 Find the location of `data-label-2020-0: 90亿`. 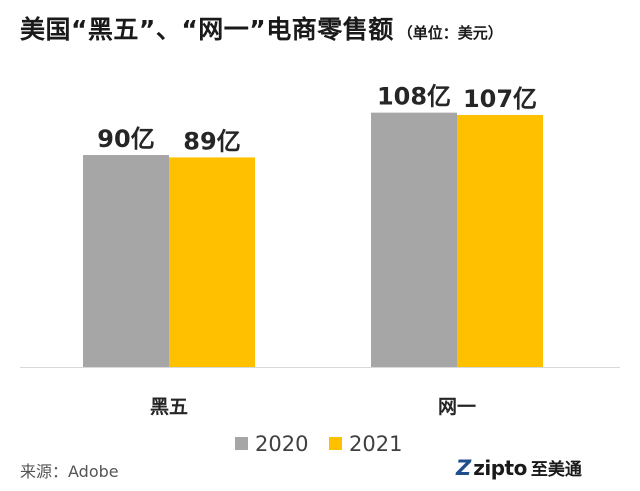

data-label-2020-0: 90亿 is located at coordinates (125, 139).